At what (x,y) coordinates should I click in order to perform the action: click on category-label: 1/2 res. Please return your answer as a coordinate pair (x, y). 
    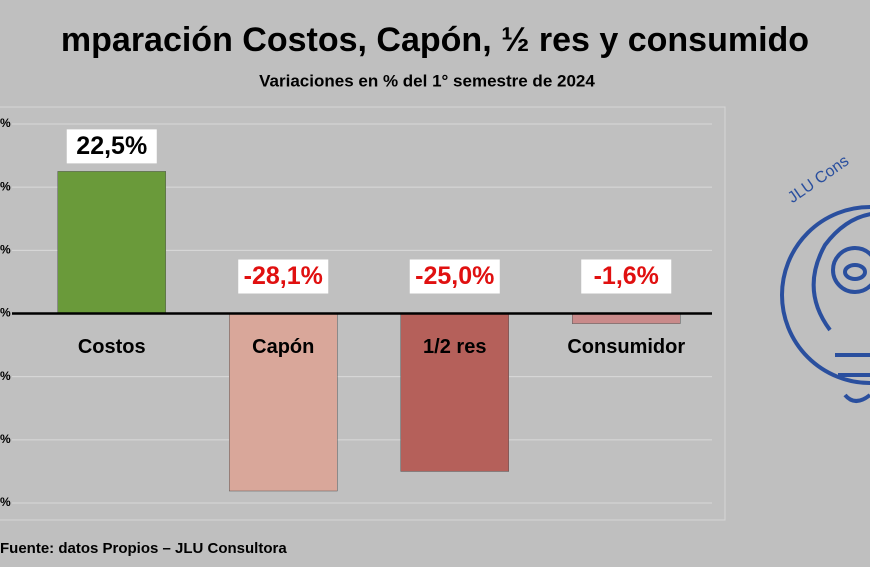
    Looking at the image, I should click on (454, 347).